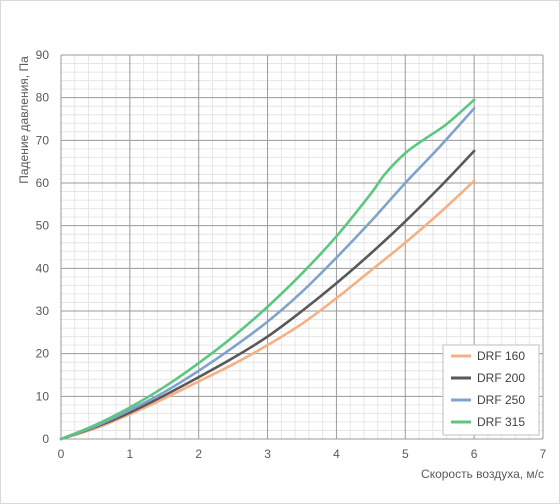  Describe the element at coordinates (336, 454) in the screenshot. I see `x-tick-label: 4` at that location.